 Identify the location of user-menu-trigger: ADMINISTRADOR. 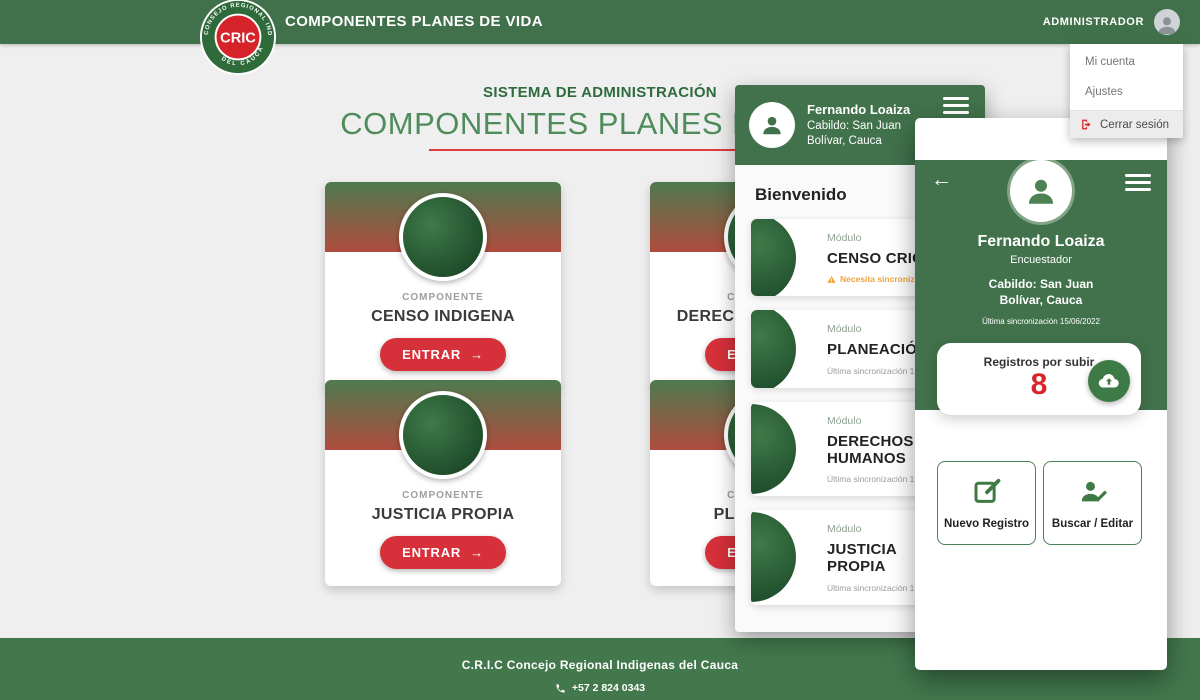
(1111, 22).